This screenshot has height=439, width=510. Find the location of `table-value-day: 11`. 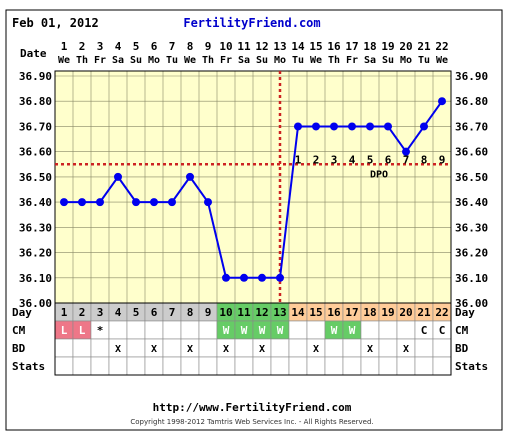

table-value-day: 11 is located at coordinates (244, 312).